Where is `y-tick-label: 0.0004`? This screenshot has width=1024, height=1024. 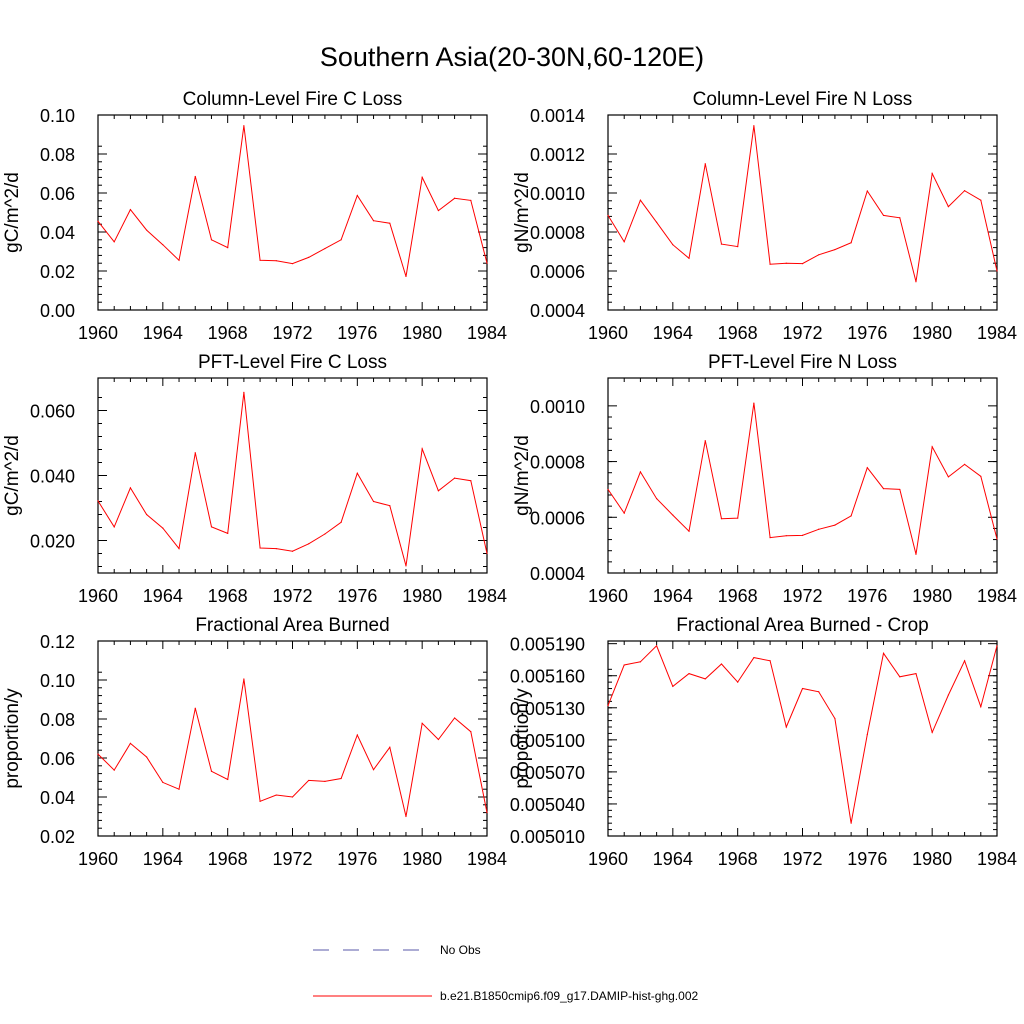
y-tick-label: 0.0004 is located at coordinates (557, 311).